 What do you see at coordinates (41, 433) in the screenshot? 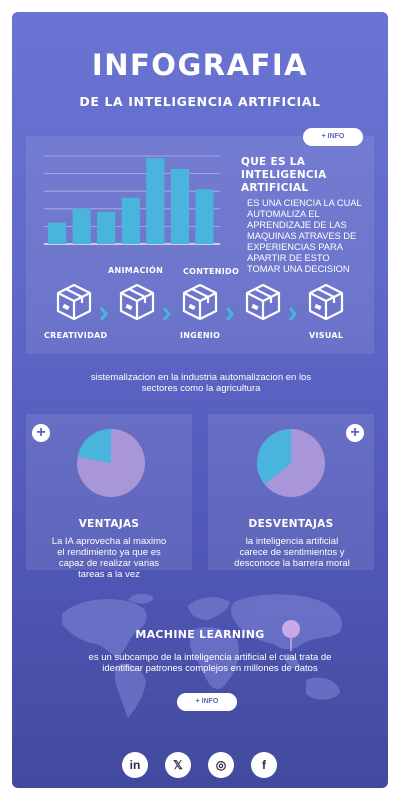
I see `advantages-plus-button: +` at bounding box center [41, 433].